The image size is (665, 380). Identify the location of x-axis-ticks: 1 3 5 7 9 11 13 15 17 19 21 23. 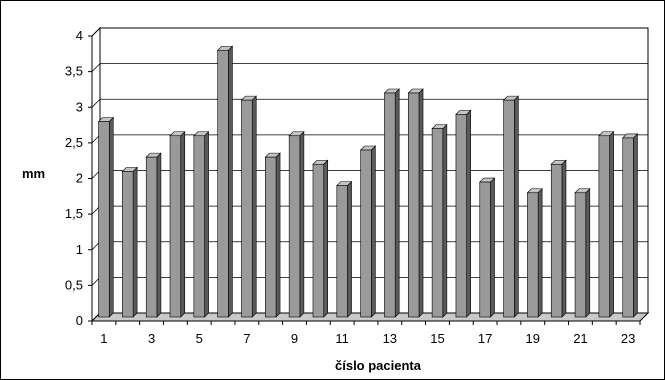
(366, 333).